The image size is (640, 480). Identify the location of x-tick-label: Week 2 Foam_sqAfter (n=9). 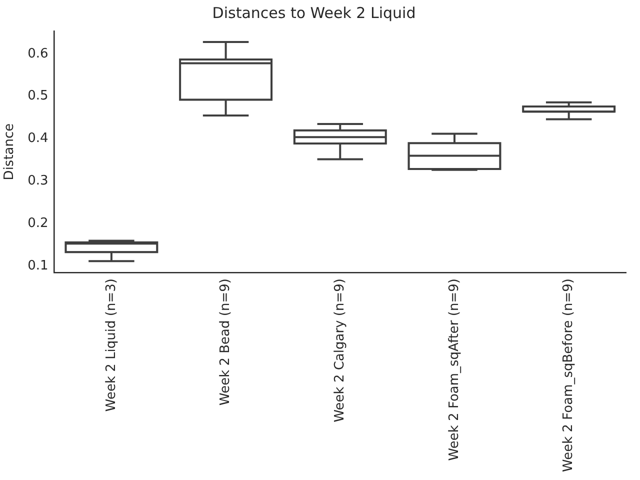
(454, 369).